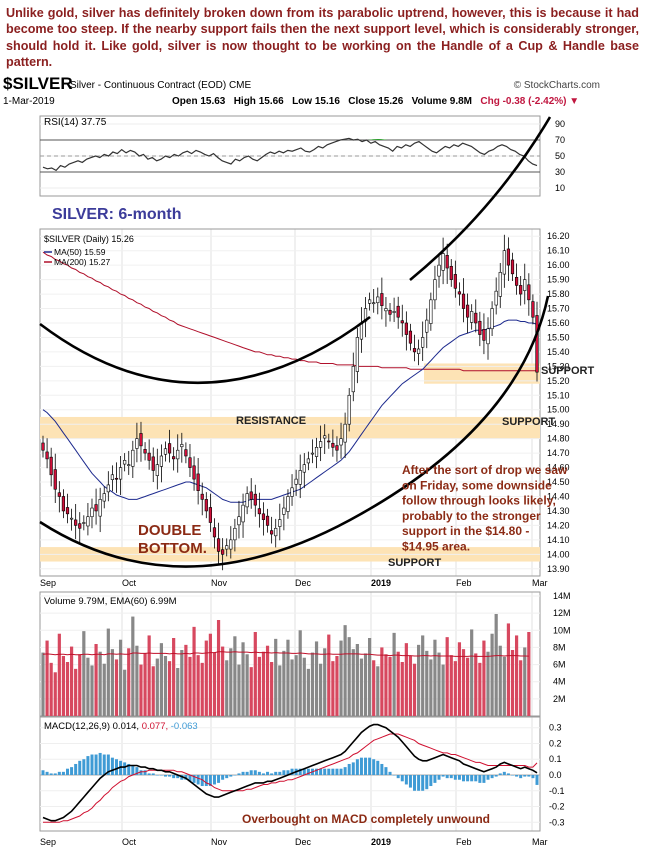 The width and height of the screenshot is (645, 862). I want to click on price-tick-label: 15.50, so click(558, 337).